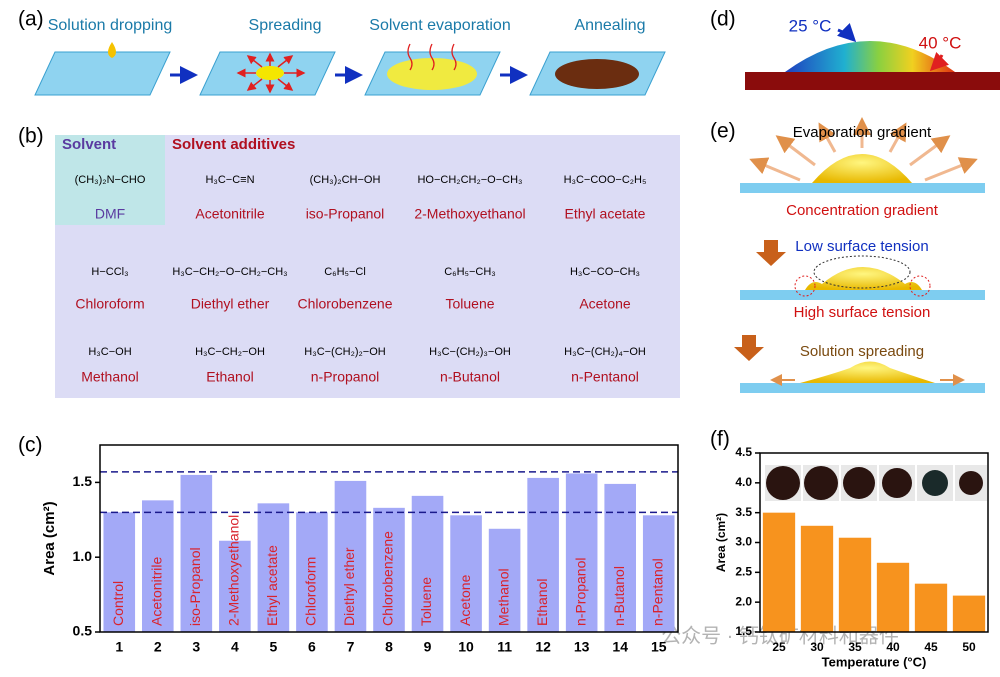  What do you see at coordinates (345, 304) in the screenshot?
I see `molecule-name: Chlorobenzene` at bounding box center [345, 304].